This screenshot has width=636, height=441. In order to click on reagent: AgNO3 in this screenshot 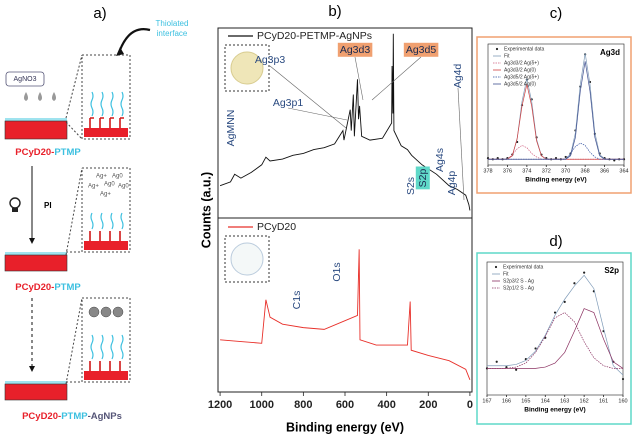, I will do `click(25, 79)`.